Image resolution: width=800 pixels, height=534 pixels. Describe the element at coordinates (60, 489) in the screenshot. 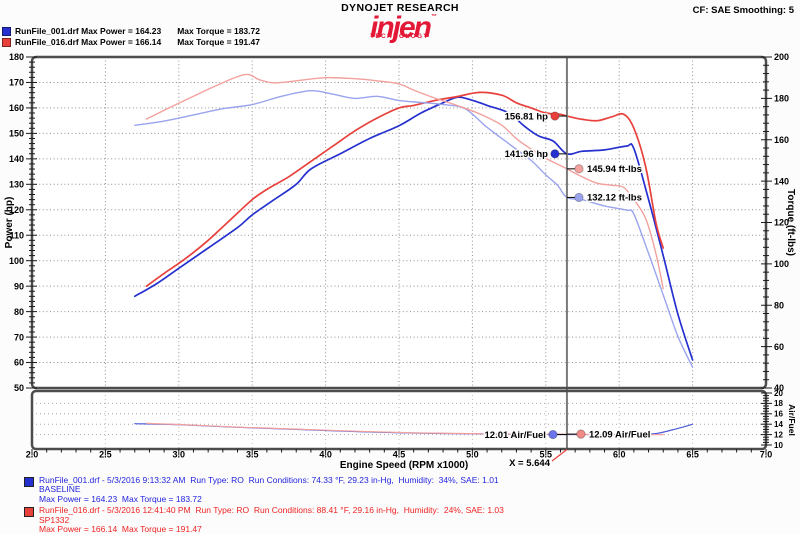

I see `run-title: BASELINE` at that location.